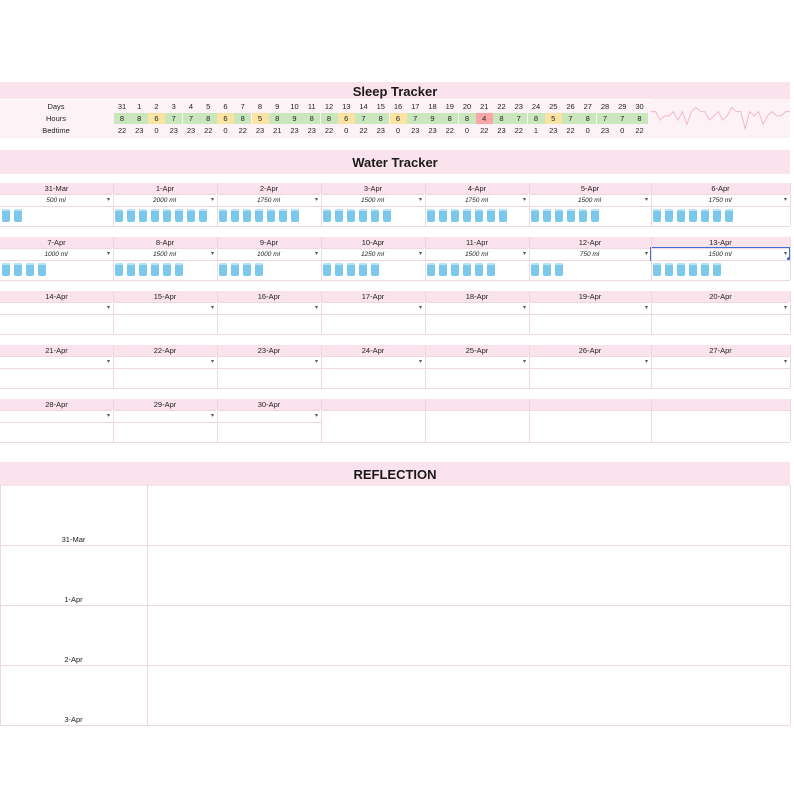 The image size is (794, 794). What do you see at coordinates (311, 106) in the screenshot?
I see `day-cell: 11` at bounding box center [311, 106].